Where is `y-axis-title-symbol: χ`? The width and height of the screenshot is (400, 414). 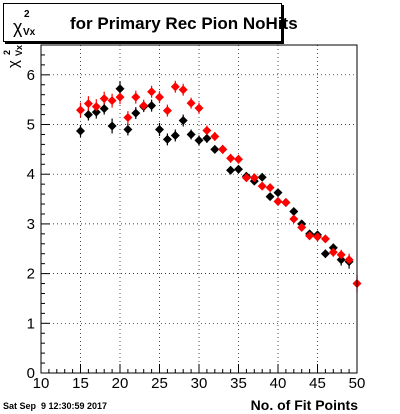 y-axis-title-symbol: χ is located at coordinates (13, 64).